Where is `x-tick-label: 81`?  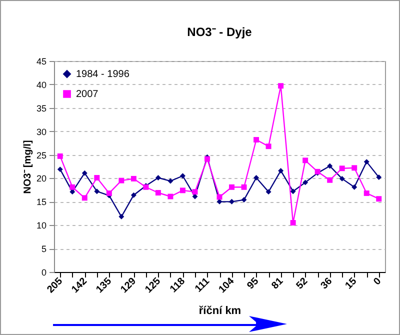 x-tick-label: 81 is located at coordinates (278, 284).